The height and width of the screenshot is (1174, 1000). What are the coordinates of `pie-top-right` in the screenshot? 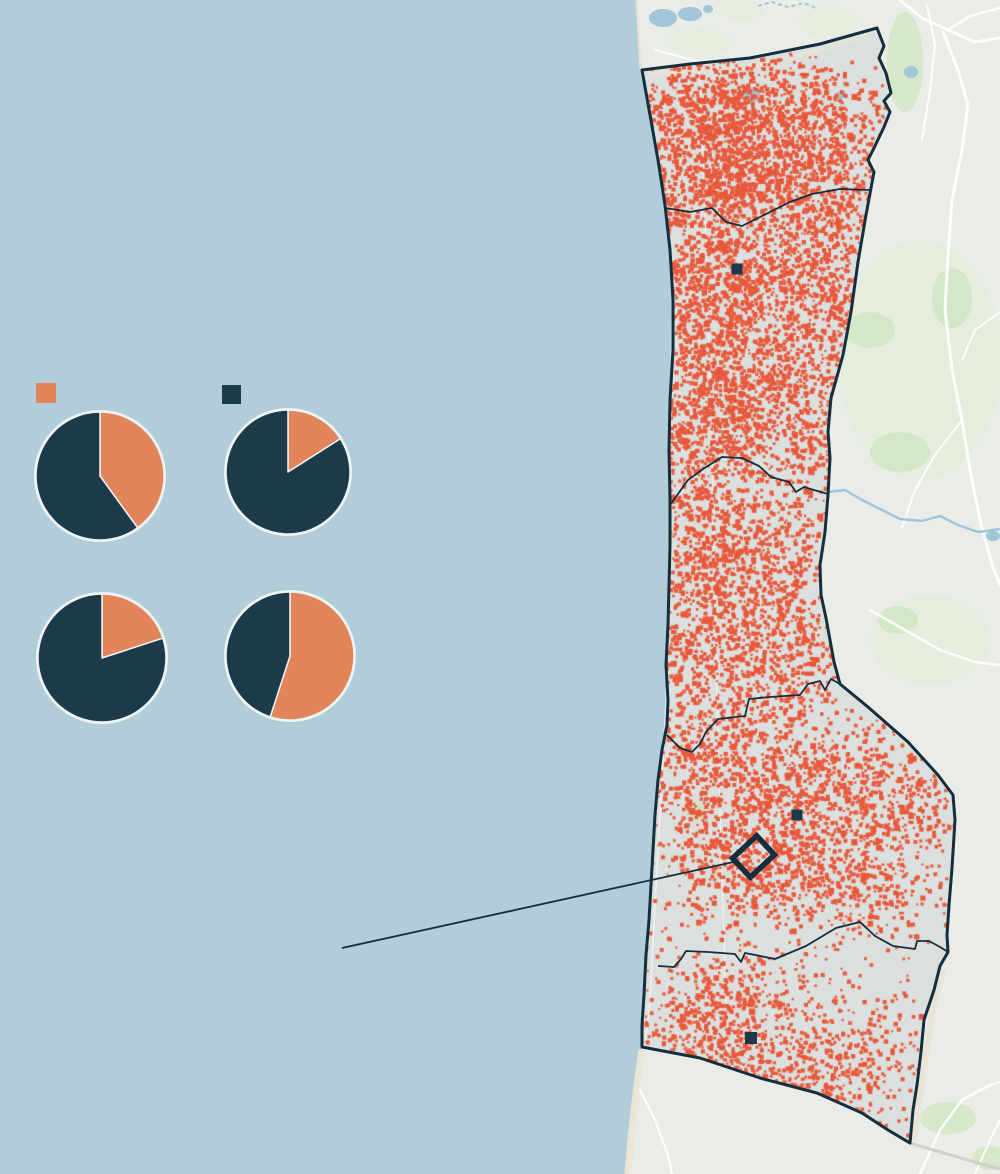 It's located at (288, 472).